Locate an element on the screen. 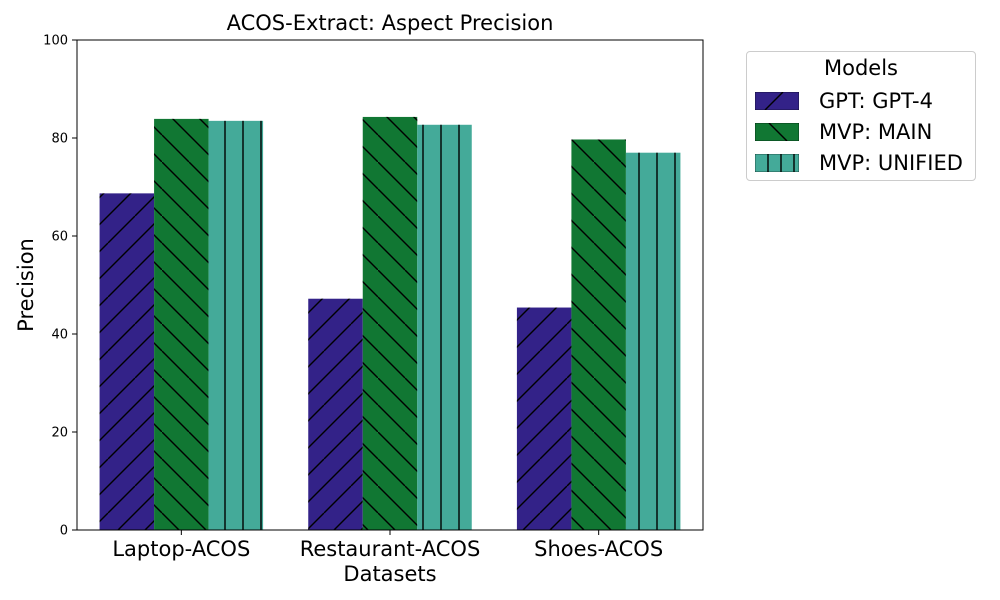 The height and width of the screenshot is (600, 1000). legend-title: Models is located at coordinates (861, 68).